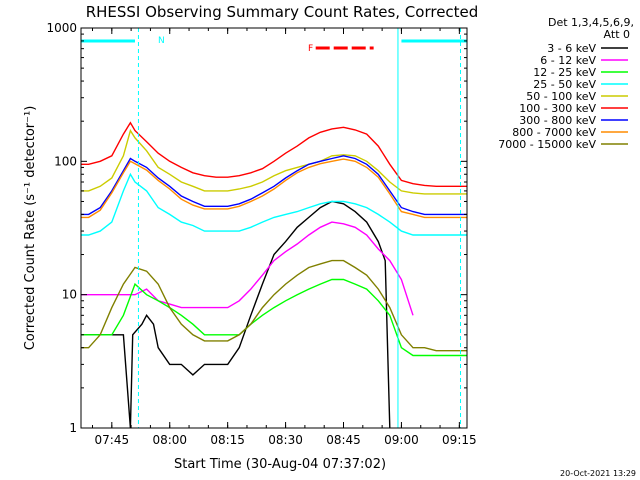  Describe the element at coordinates (564, 84) in the screenshot. I see `legend-label: 25 - 50 keV` at that location.